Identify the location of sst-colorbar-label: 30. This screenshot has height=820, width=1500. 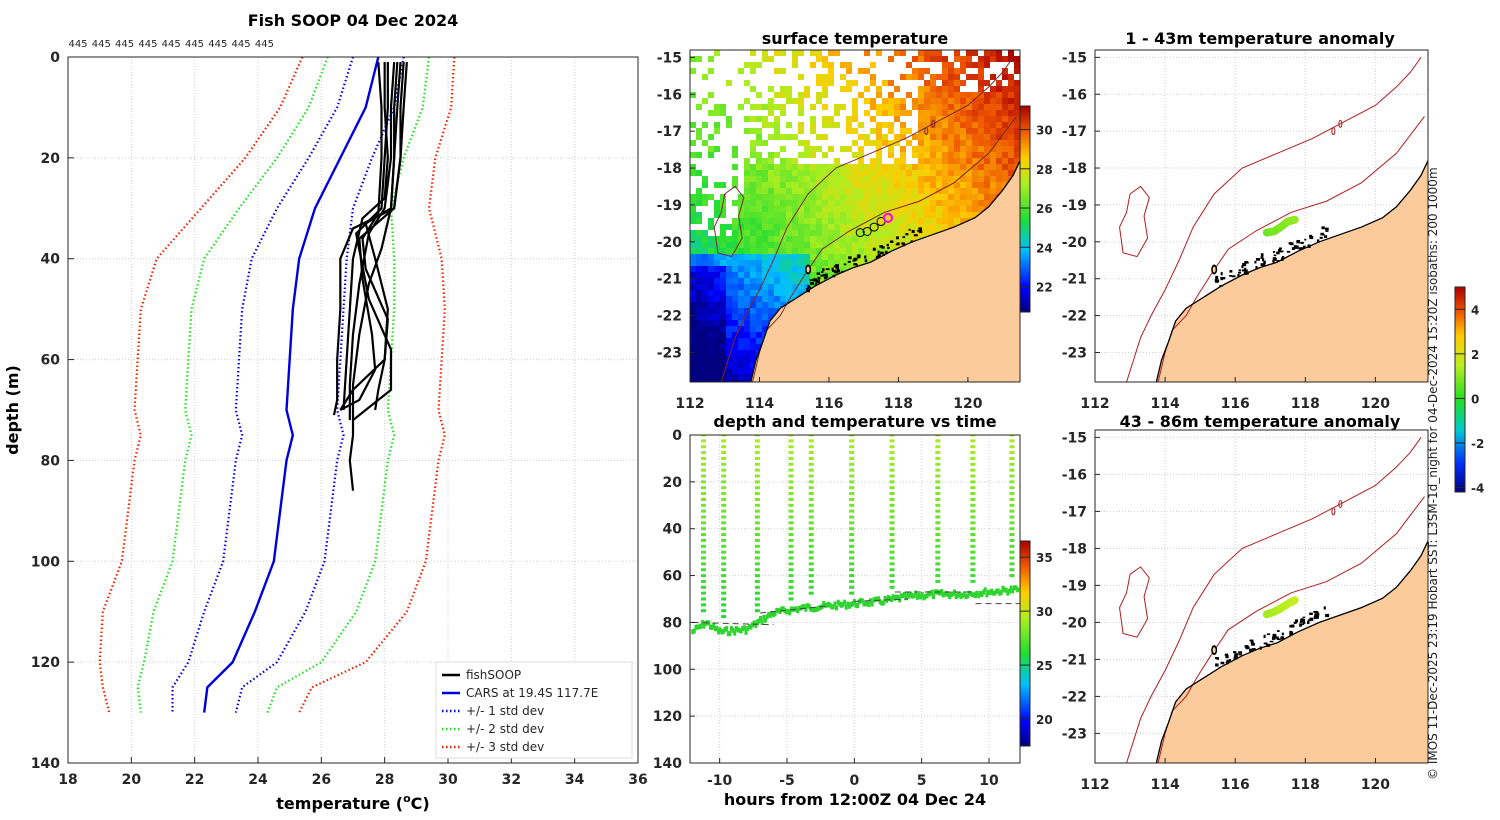
(1044, 131).